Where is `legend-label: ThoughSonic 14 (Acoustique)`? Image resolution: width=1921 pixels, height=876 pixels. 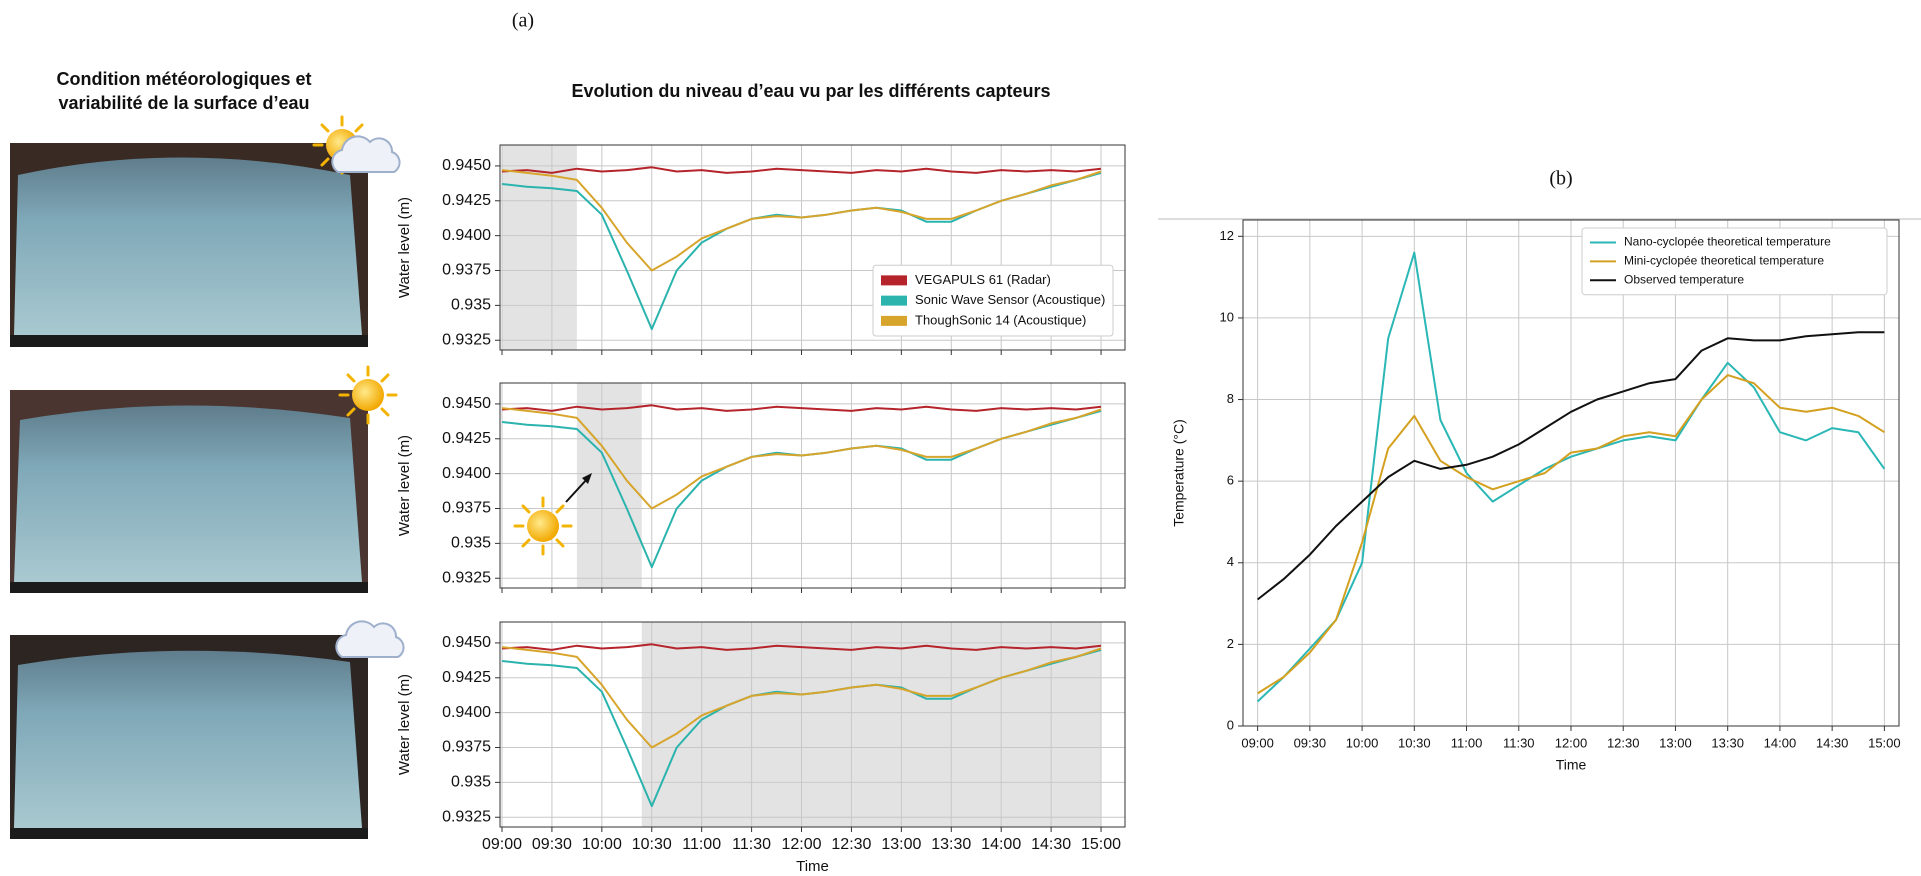 legend-label: ThoughSonic 14 (Acoustique) is located at coordinates (1000, 319).